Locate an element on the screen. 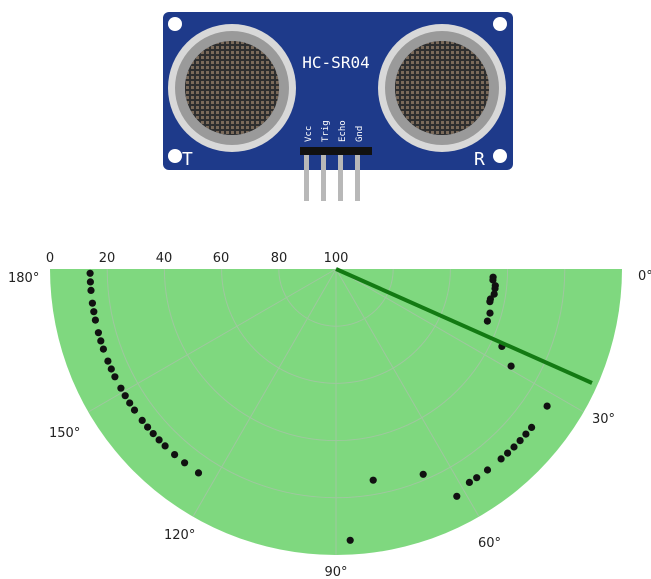 Image resolution: width=651 pixels, height=579 pixels. angle-label-90: 90° is located at coordinates (335, 572).